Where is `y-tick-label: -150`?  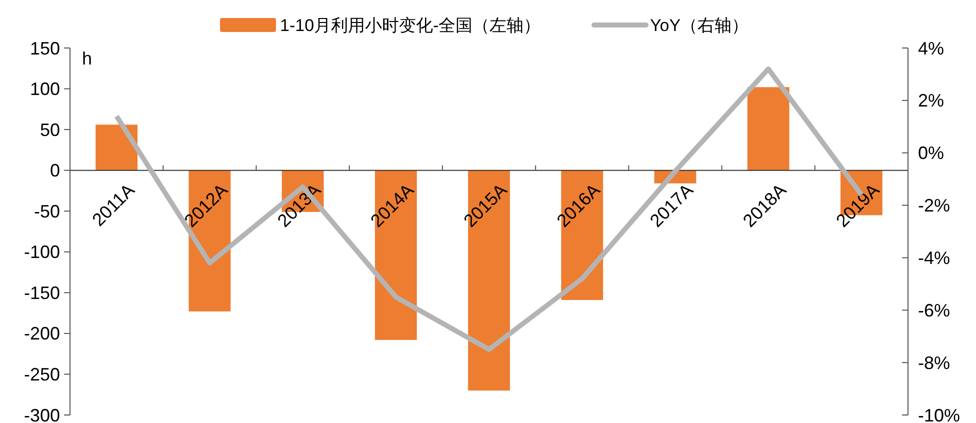 y-tick-label: -150 is located at coordinates (42, 292).